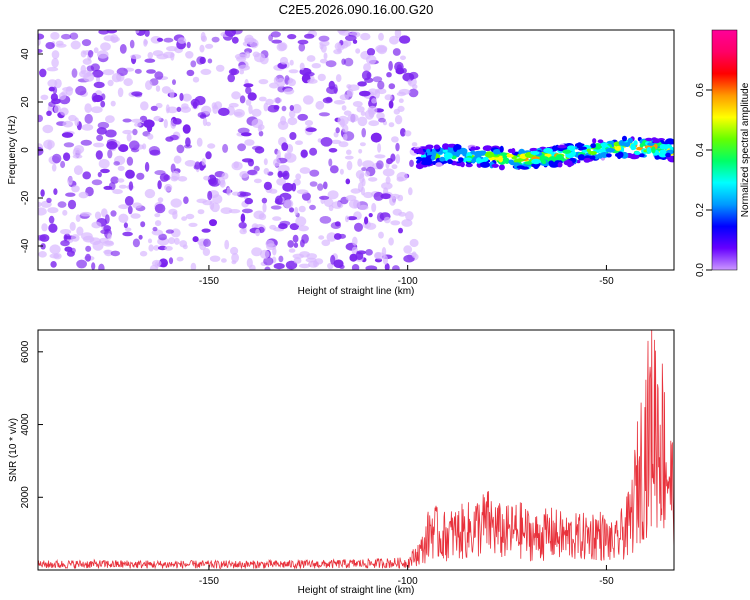  What do you see at coordinates (700, 270) in the screenshot?
I see `colorbar-tick-label: 0.0` at bounding box center [700, 270].